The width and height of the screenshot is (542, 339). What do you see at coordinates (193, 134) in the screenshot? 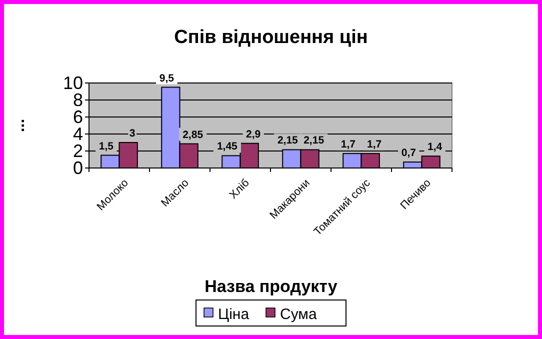
I see `data-label: 2,85` at bounding box center [193, 134].